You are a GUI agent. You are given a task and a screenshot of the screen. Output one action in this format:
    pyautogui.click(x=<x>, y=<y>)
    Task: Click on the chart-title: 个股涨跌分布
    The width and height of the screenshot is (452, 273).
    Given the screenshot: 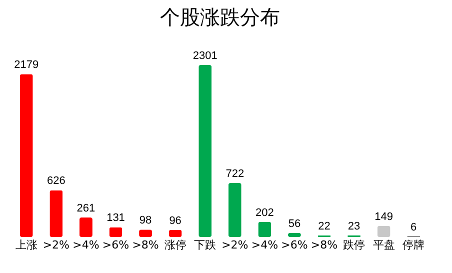 What is the action you would take?
    pyautogui.click(x=220, y=17)
    